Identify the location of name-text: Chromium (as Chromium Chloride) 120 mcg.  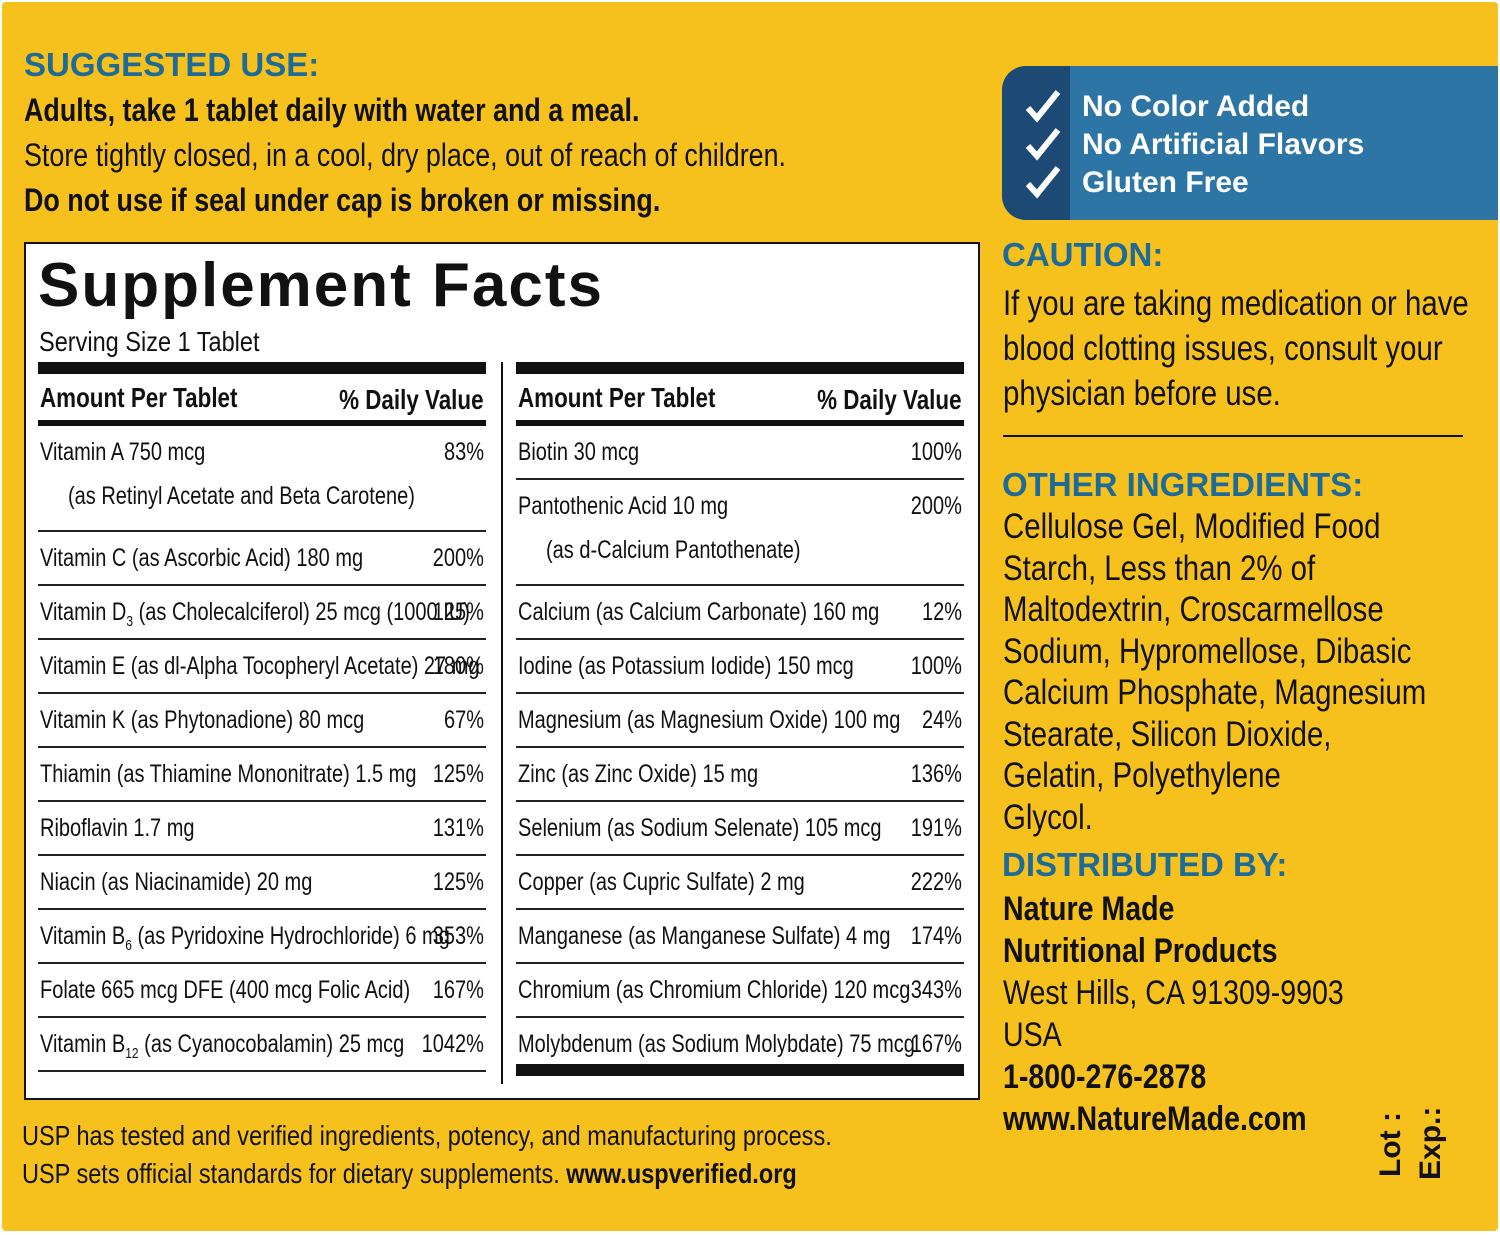
(714, 990).